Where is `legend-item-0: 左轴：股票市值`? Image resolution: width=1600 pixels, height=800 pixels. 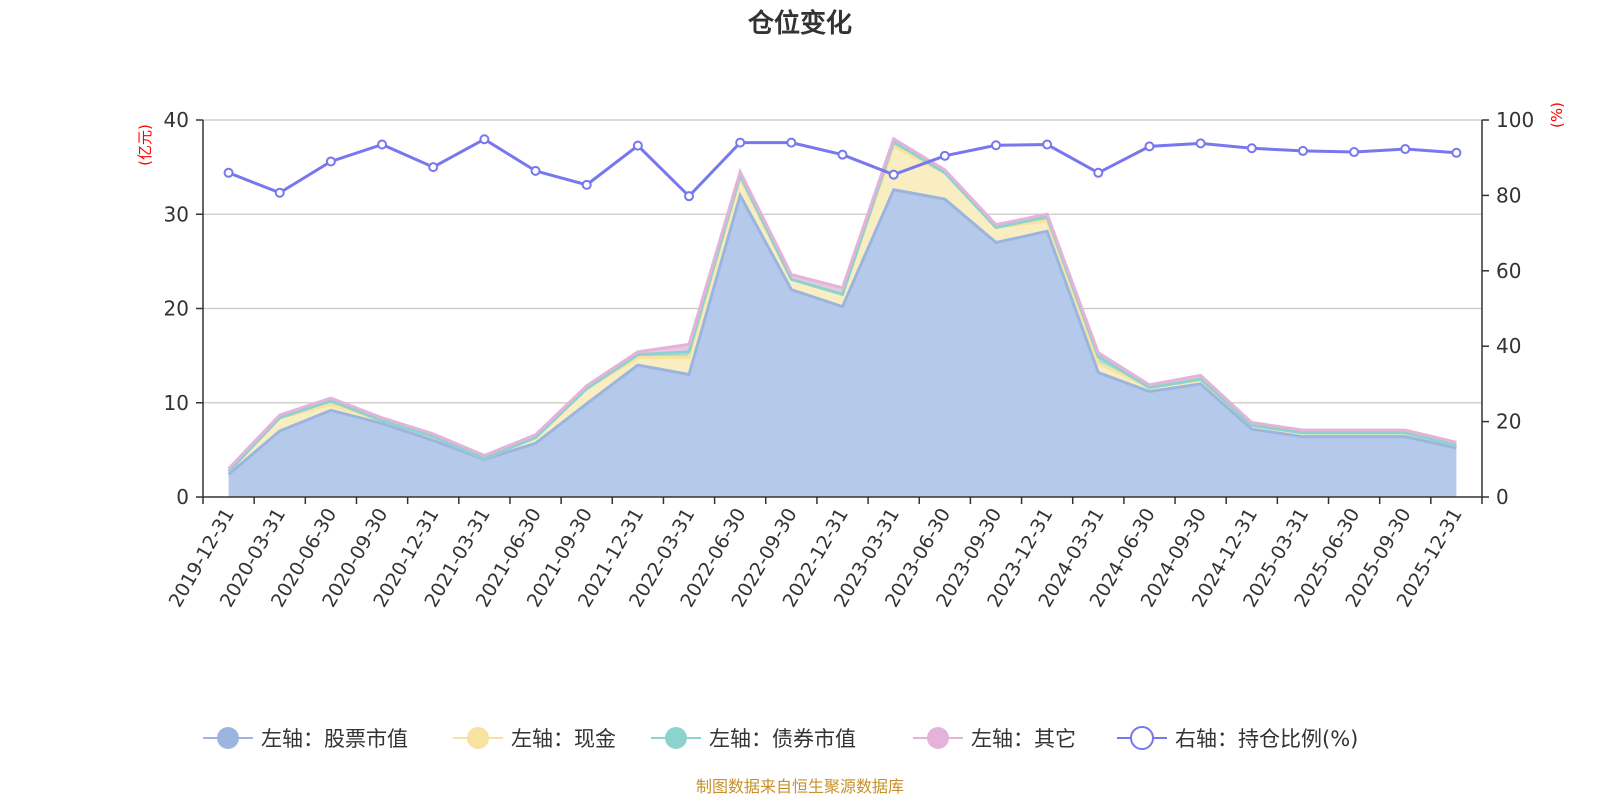
legend-item-0: 左轴：股票市值 is located at coordinates (305, 739).